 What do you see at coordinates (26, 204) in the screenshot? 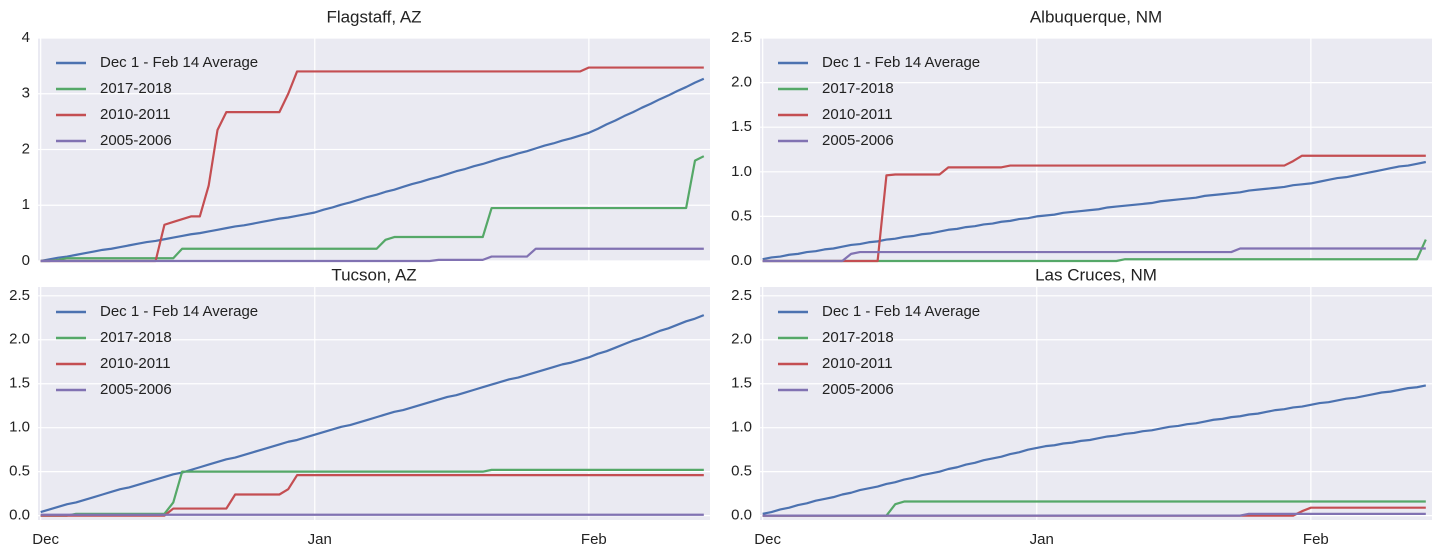
I see `y-tick-label: 1` at bounding box center [26, 204].